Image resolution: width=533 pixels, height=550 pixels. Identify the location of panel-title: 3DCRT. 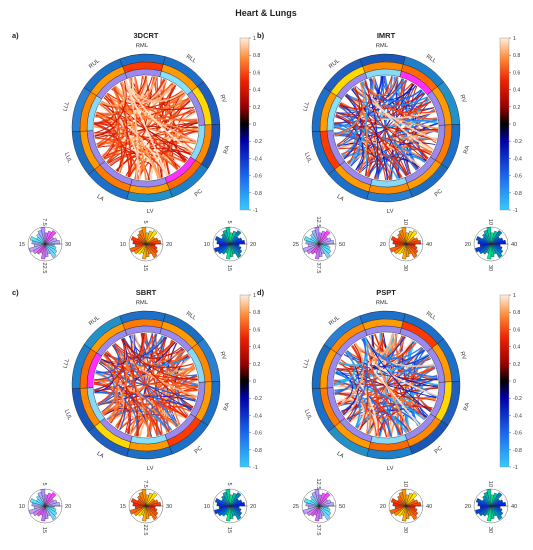
(145, 35).